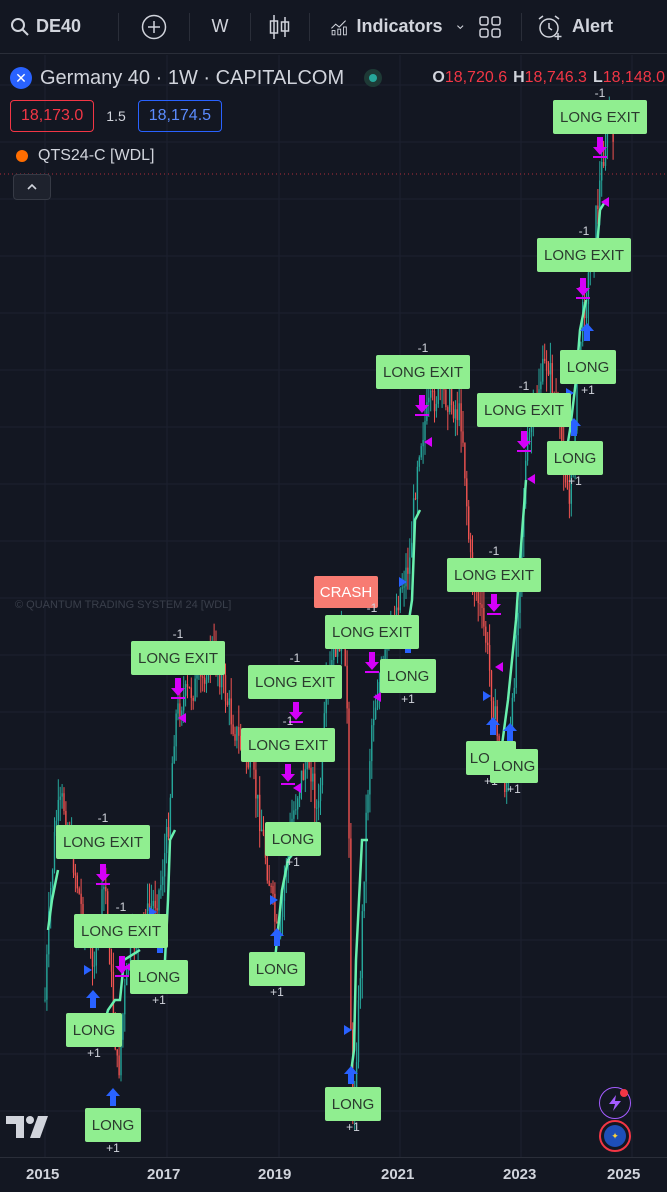  Describe the element at coordinates (387, 27) in the screenshot. I see `indicators-button: Indicators` at that location.